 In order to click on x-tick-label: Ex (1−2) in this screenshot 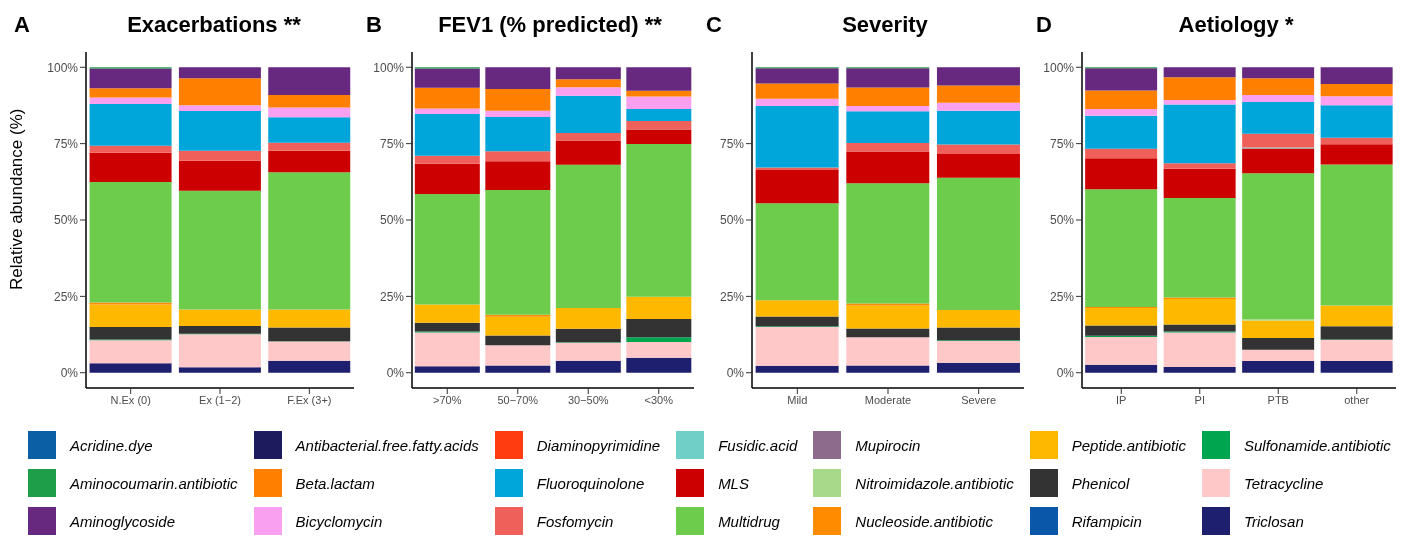, I will do `click(220, 399)`.